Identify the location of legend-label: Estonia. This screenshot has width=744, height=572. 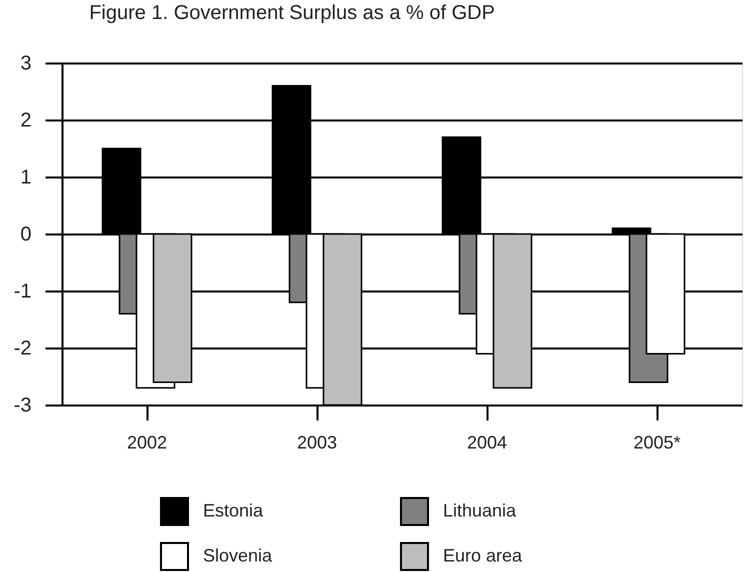
(233, 510).